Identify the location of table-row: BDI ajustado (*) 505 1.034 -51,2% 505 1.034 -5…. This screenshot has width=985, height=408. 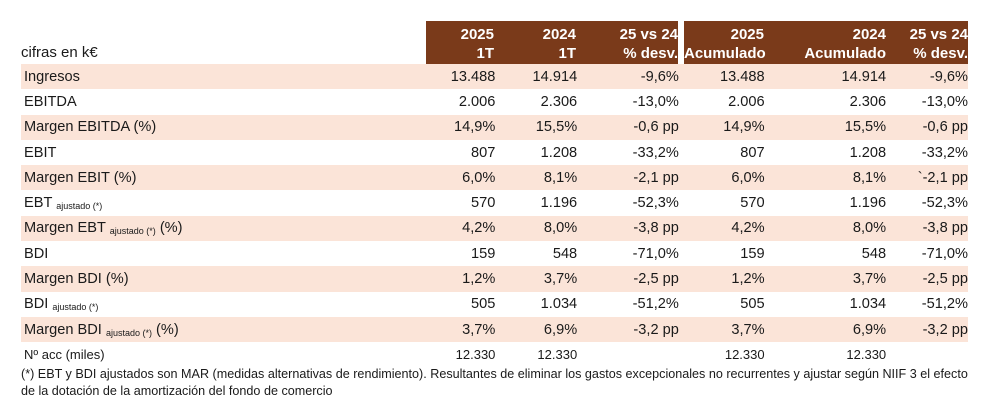
(494, 304).